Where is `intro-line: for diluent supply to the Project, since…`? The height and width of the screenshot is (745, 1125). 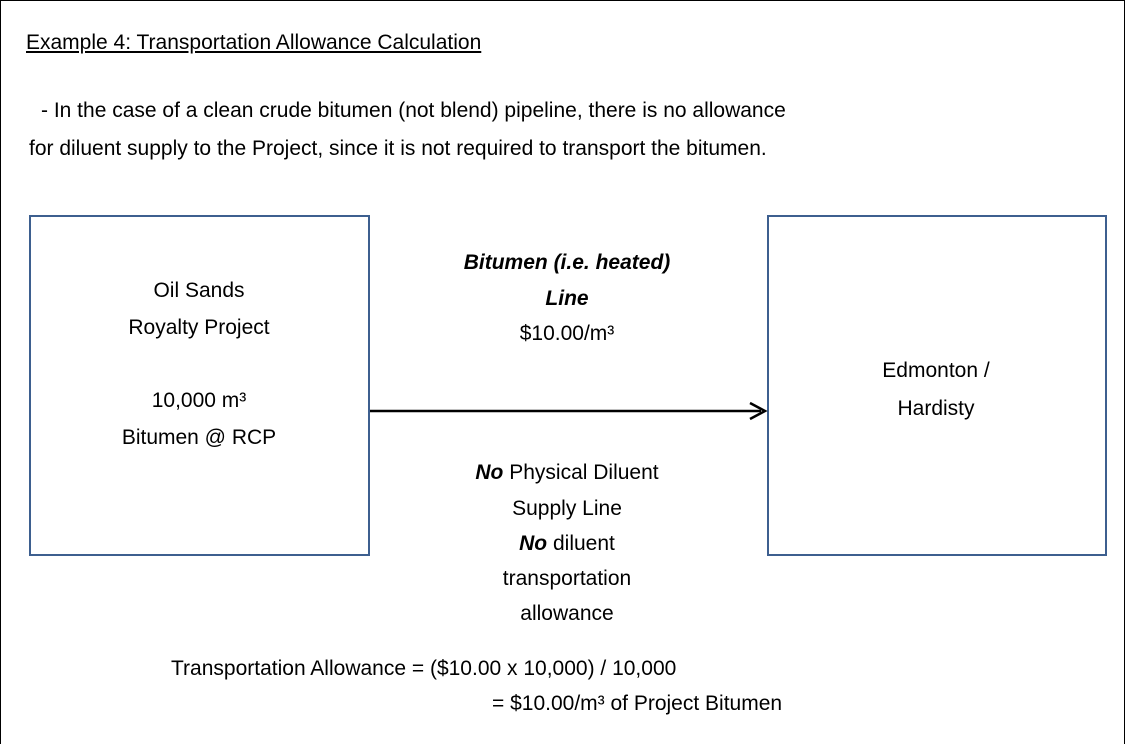 intro-line: for diluent supply to the Project, since… is located at coordinates (398, 148).